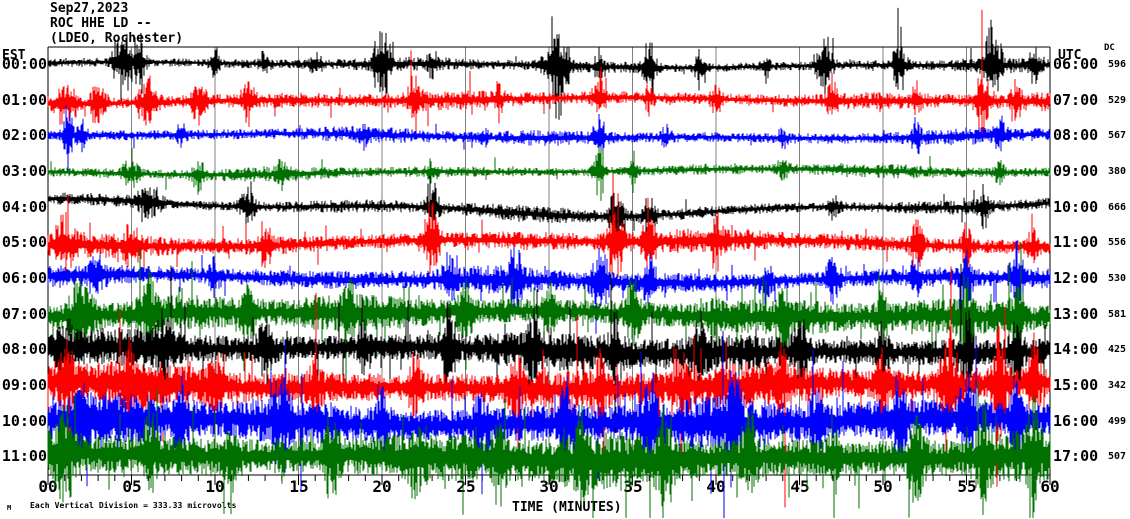  I want to click on row-label-est: 05:00, so click(24, 242).